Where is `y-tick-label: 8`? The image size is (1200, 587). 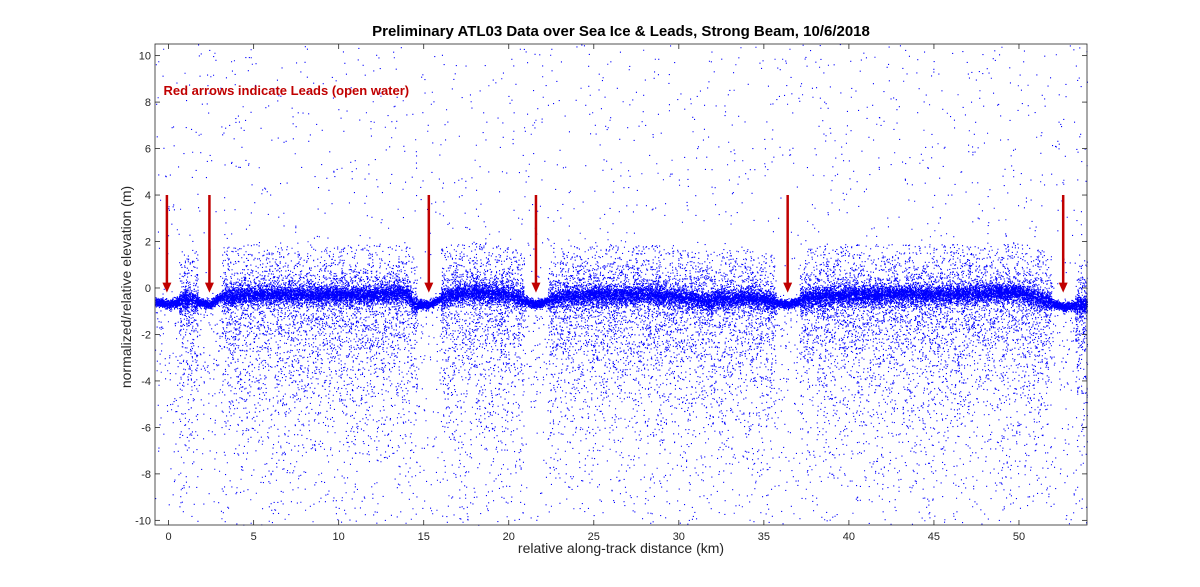
y-tick-label: 8 is located at coordinates (148, 103).